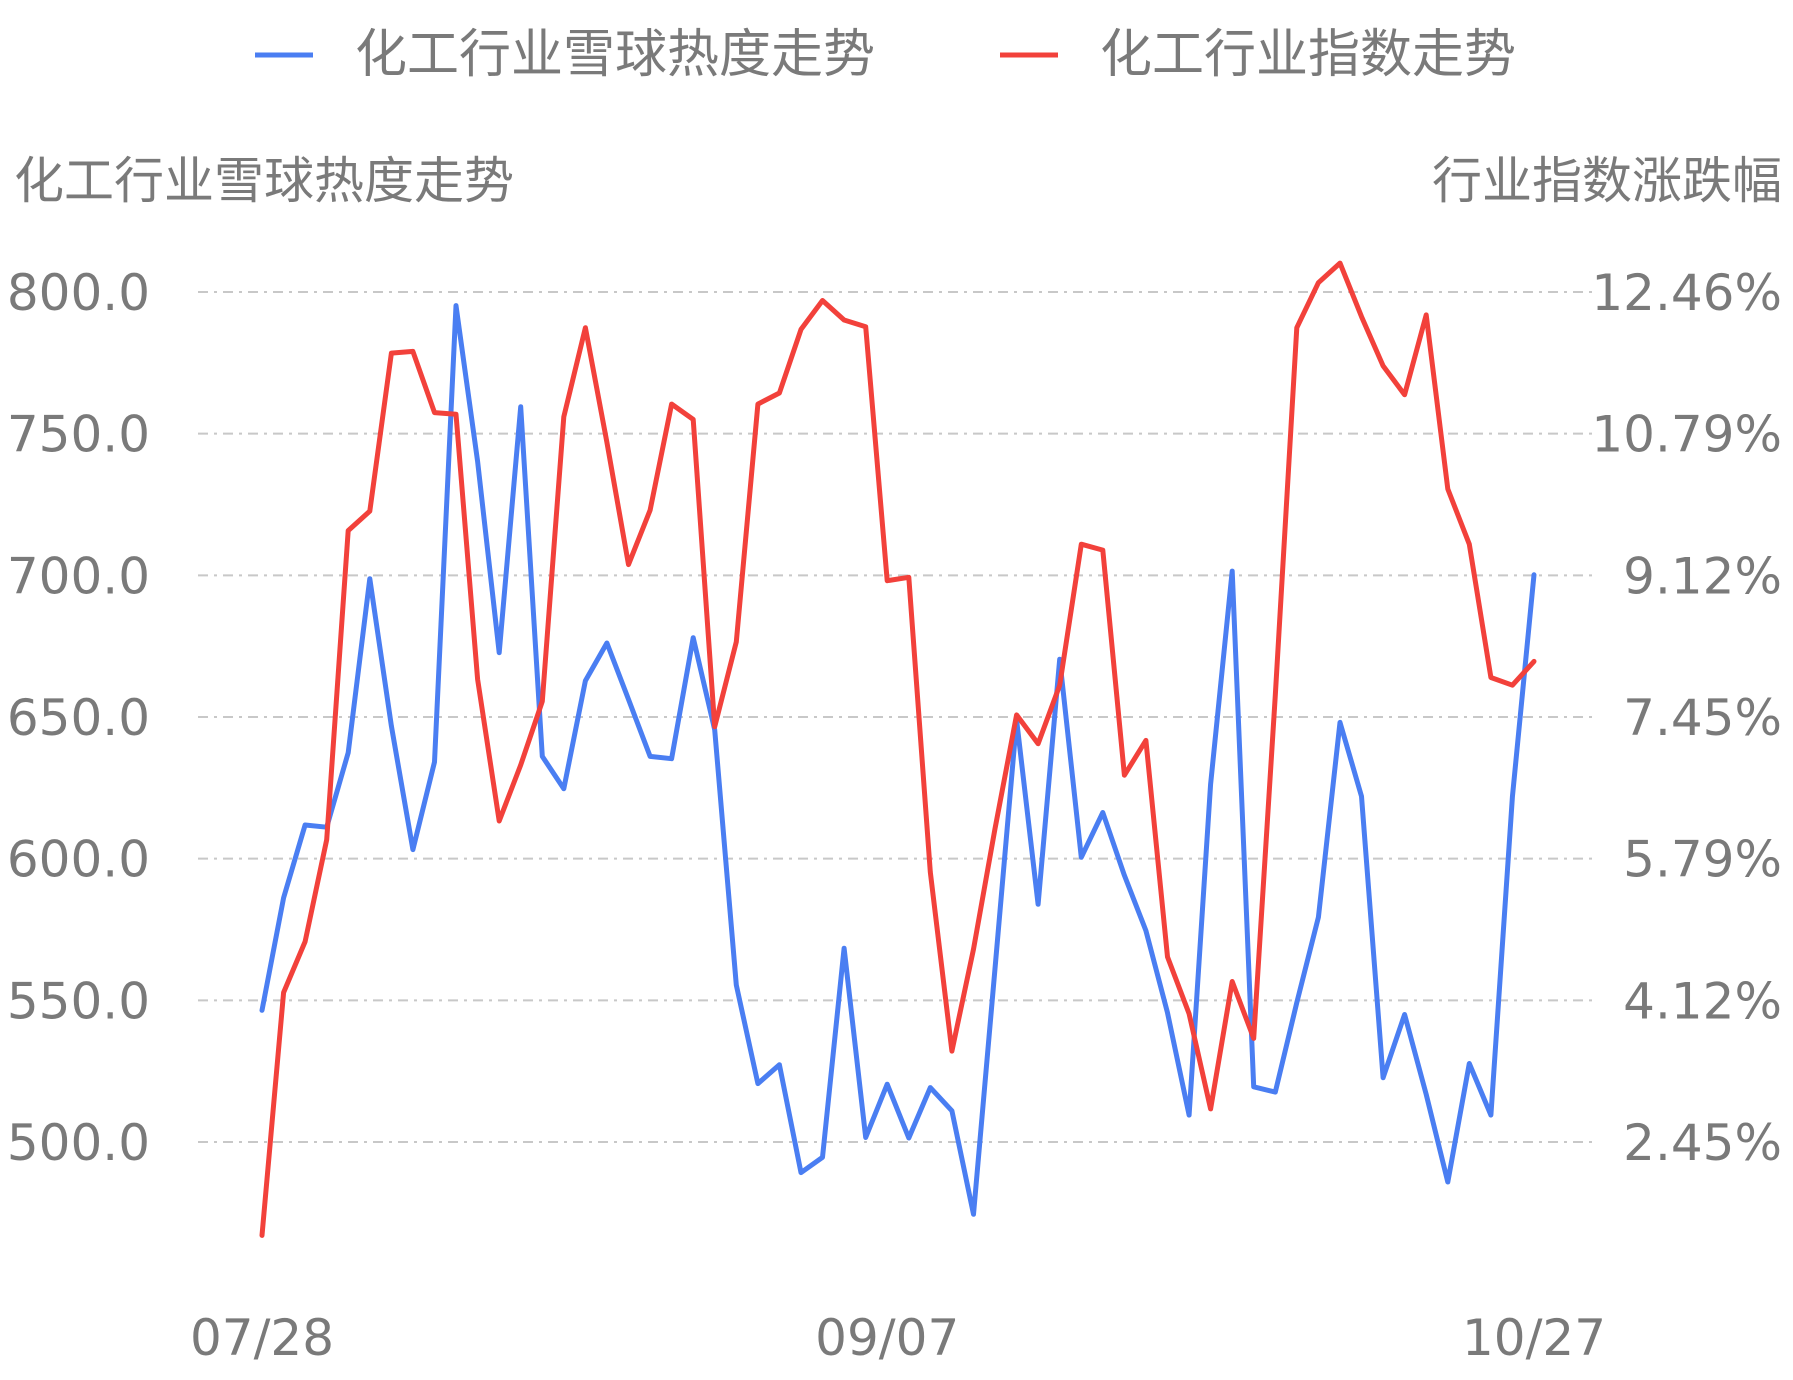  Describe the element at coordinates (1702, 576) in the screenshot. I see `right-tick-label: 9.12%` at that location.